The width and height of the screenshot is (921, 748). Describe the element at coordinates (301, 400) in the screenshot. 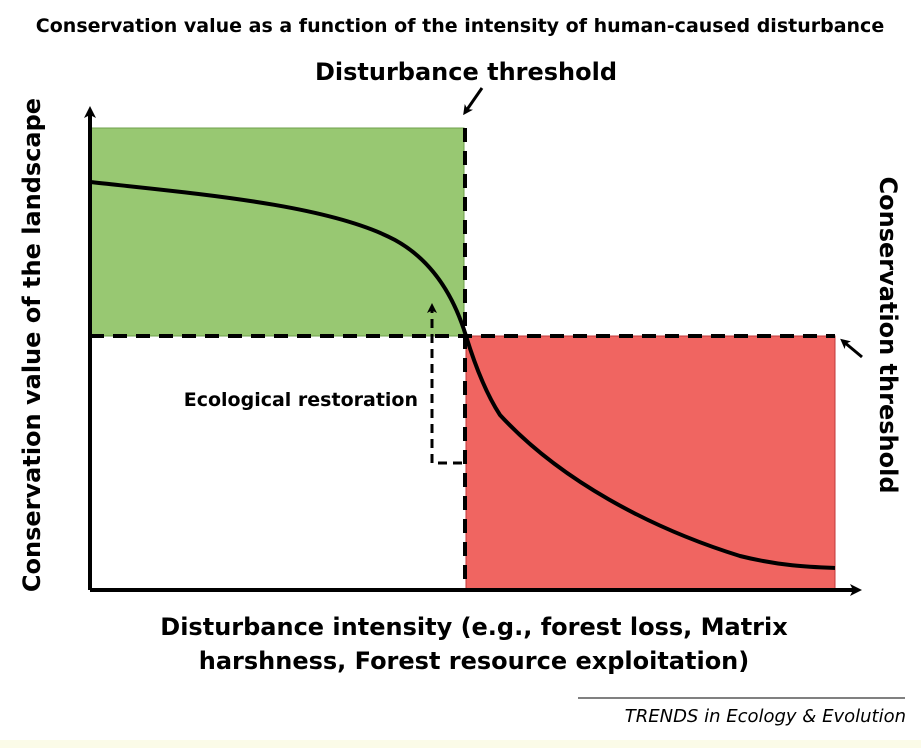

I see `ecological-restoration-label: Ecological restoration` at that location.